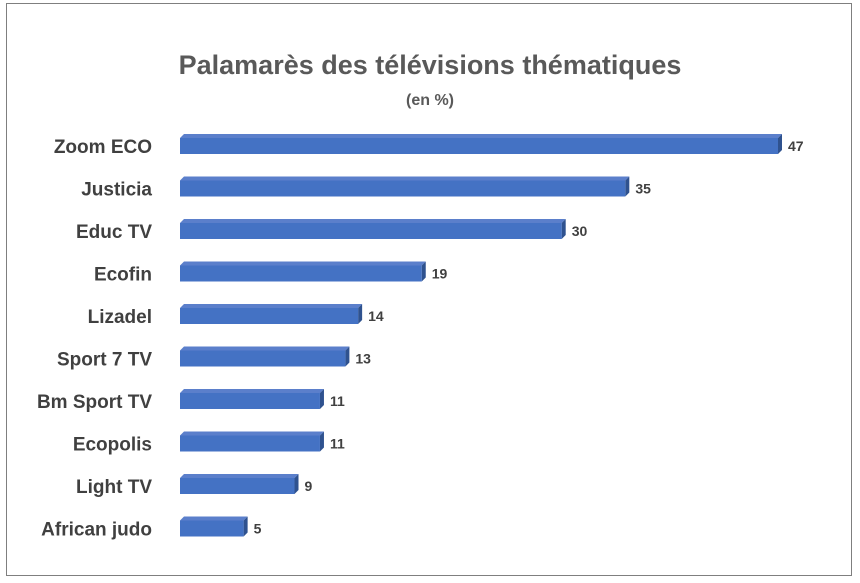 This screenshot has width=860, height=583. What do you see at coordinates (96, 530) in the screenshot?
I see `category-label: African judo` at bounding box center [96, 530].